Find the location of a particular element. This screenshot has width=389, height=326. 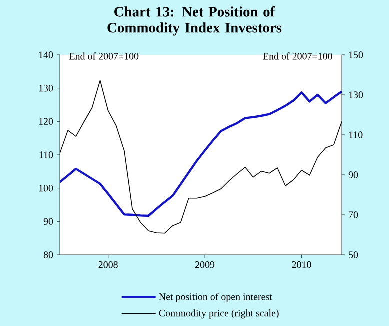

x-tick-label: 2008 is located at coordinates (108, 265).